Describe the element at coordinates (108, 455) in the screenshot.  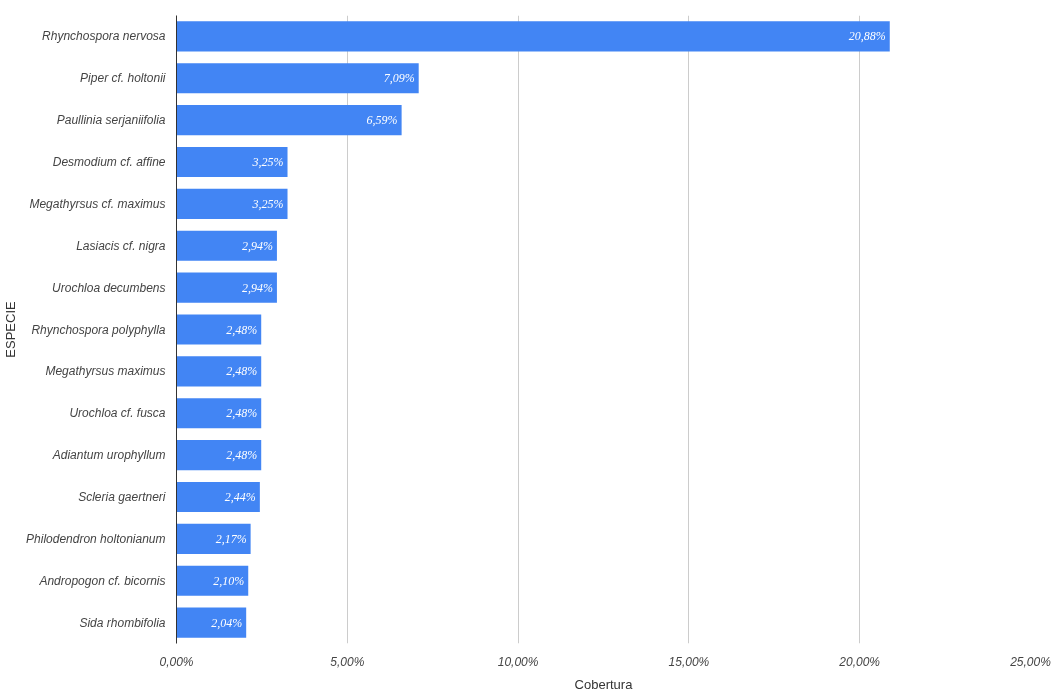
I see `y-tick-label: Adiantum urophyllum` at that location.